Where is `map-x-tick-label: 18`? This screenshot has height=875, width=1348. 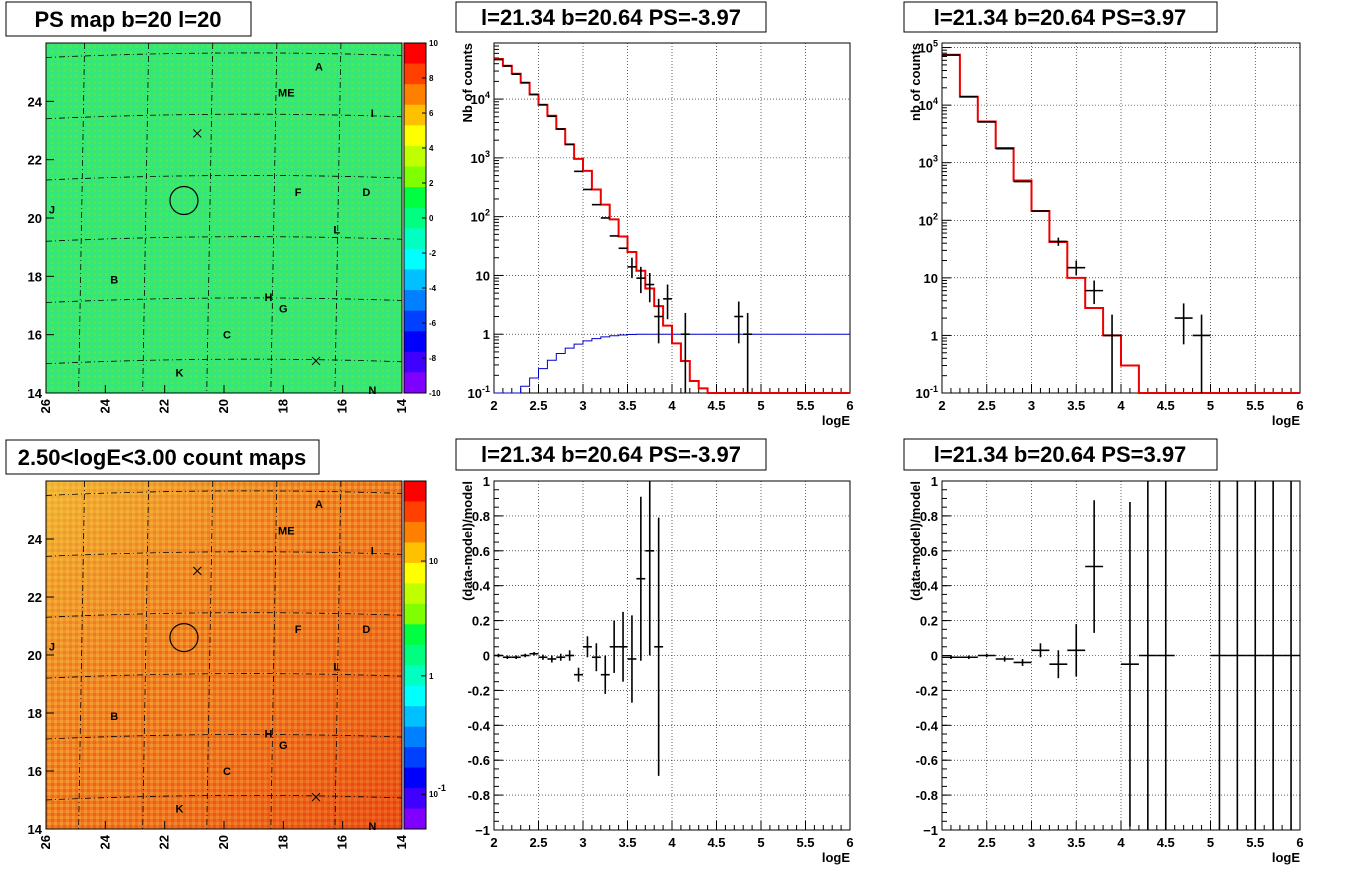 map-x-tick-label: 18 is located at coordinates (282, 842).